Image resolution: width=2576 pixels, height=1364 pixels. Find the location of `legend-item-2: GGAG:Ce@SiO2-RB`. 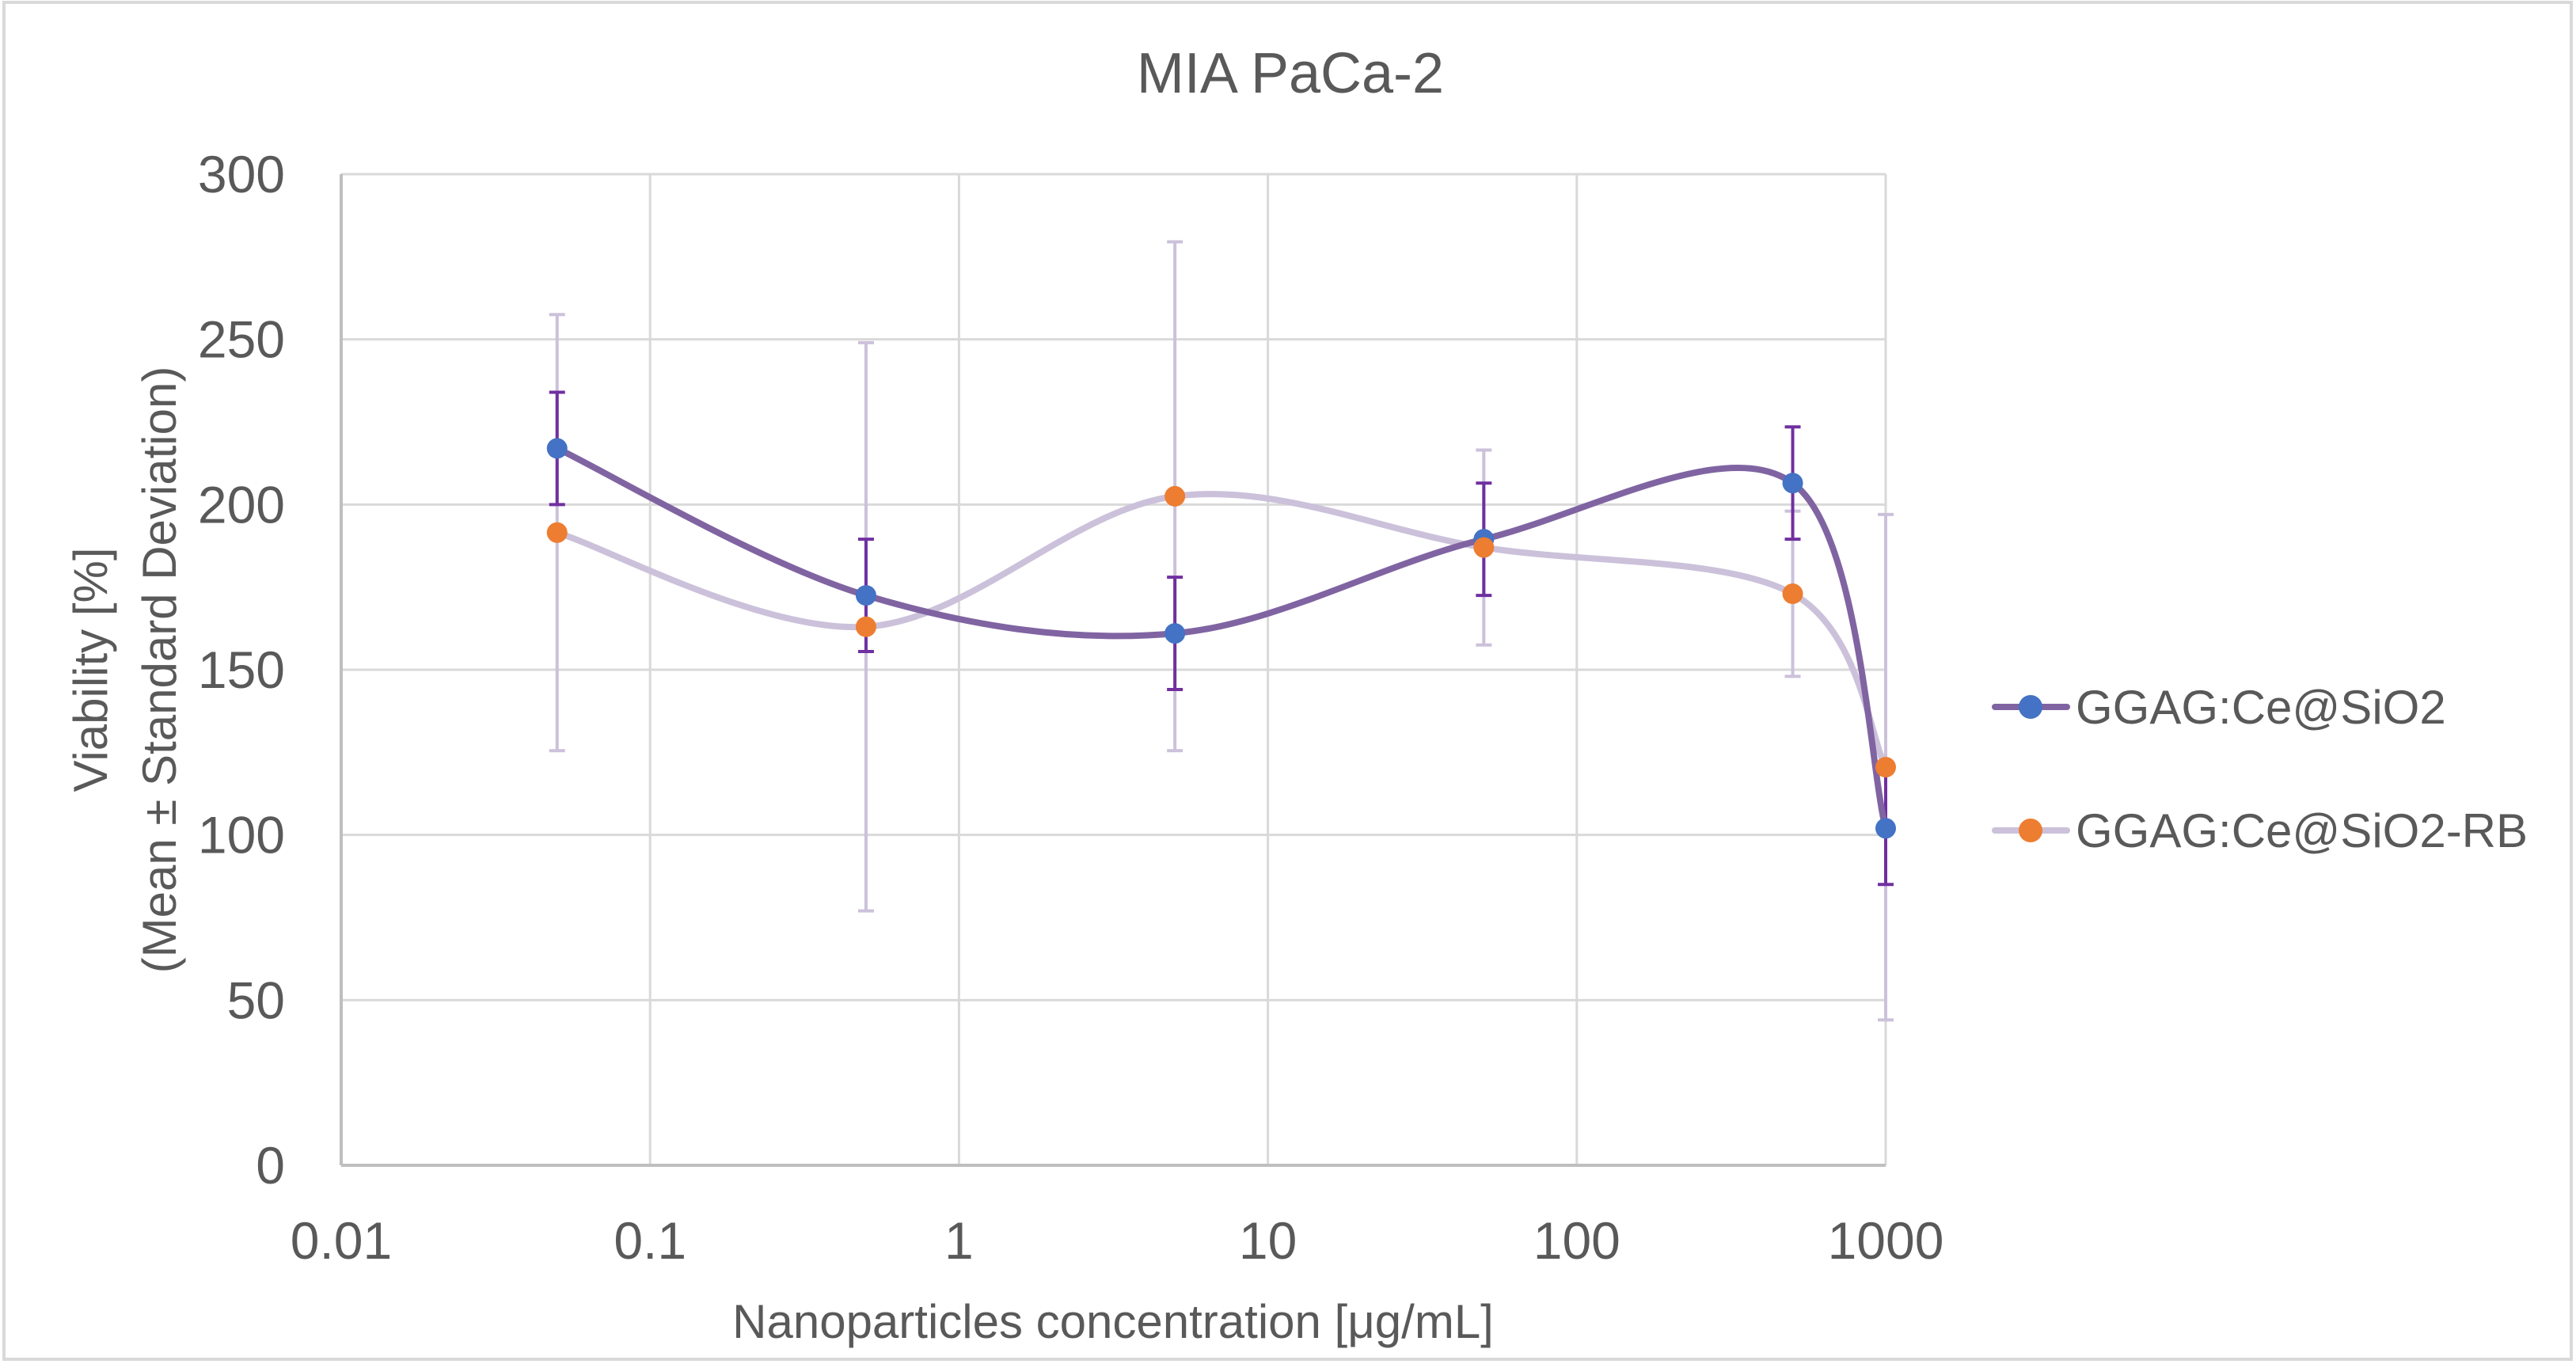

legend-item-2: GGAG:Ce@SiO2-RB is located at coordinates (2260, 830).